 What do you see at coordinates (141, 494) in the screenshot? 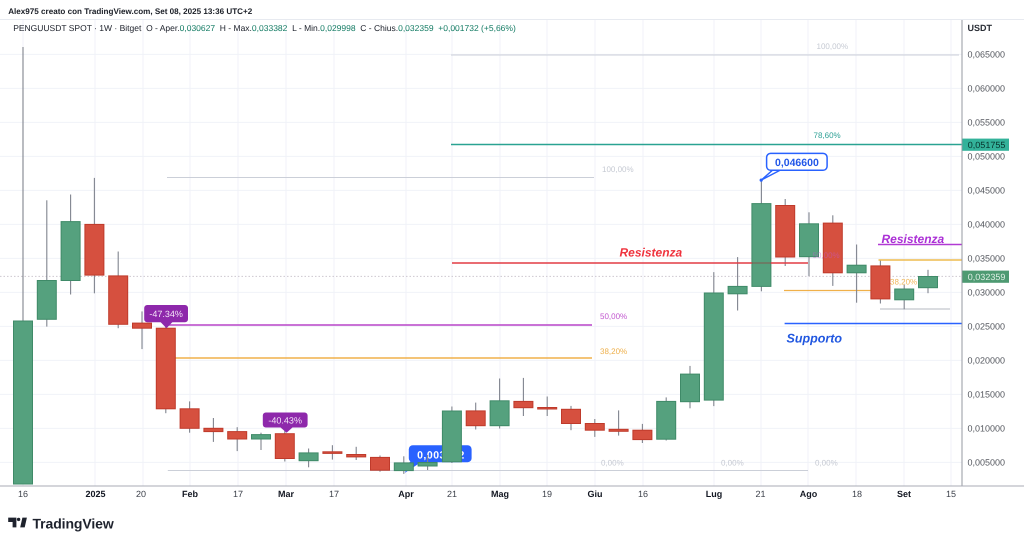
I see `svg-text: 20` at bounding box center [141, 494].